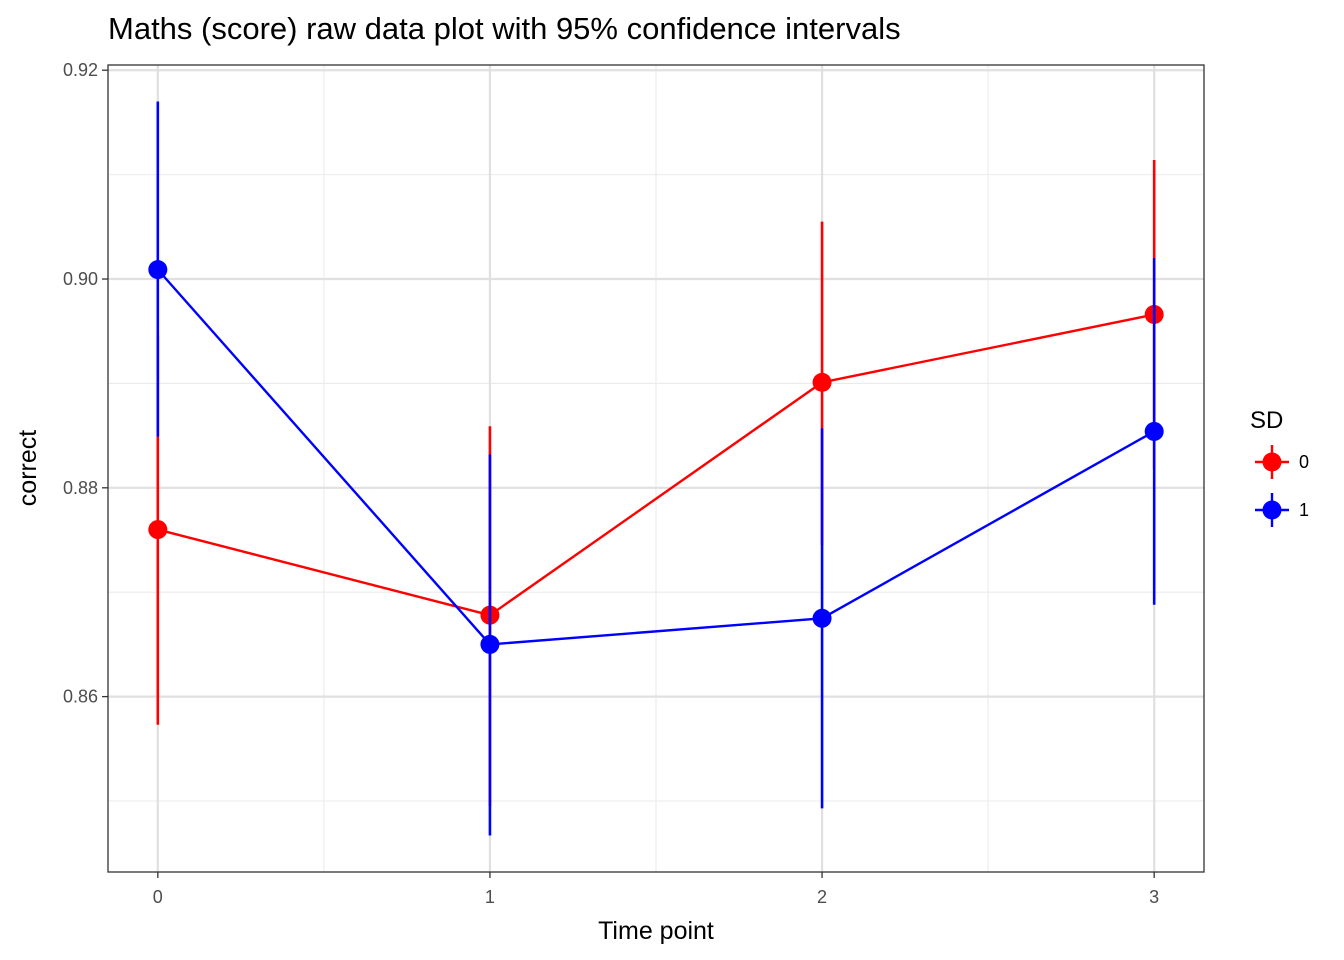  What do you see at coordinates (1304, 462) in the screenshot?
I see `legend-label: 0` at bounding box center [1304, 462].